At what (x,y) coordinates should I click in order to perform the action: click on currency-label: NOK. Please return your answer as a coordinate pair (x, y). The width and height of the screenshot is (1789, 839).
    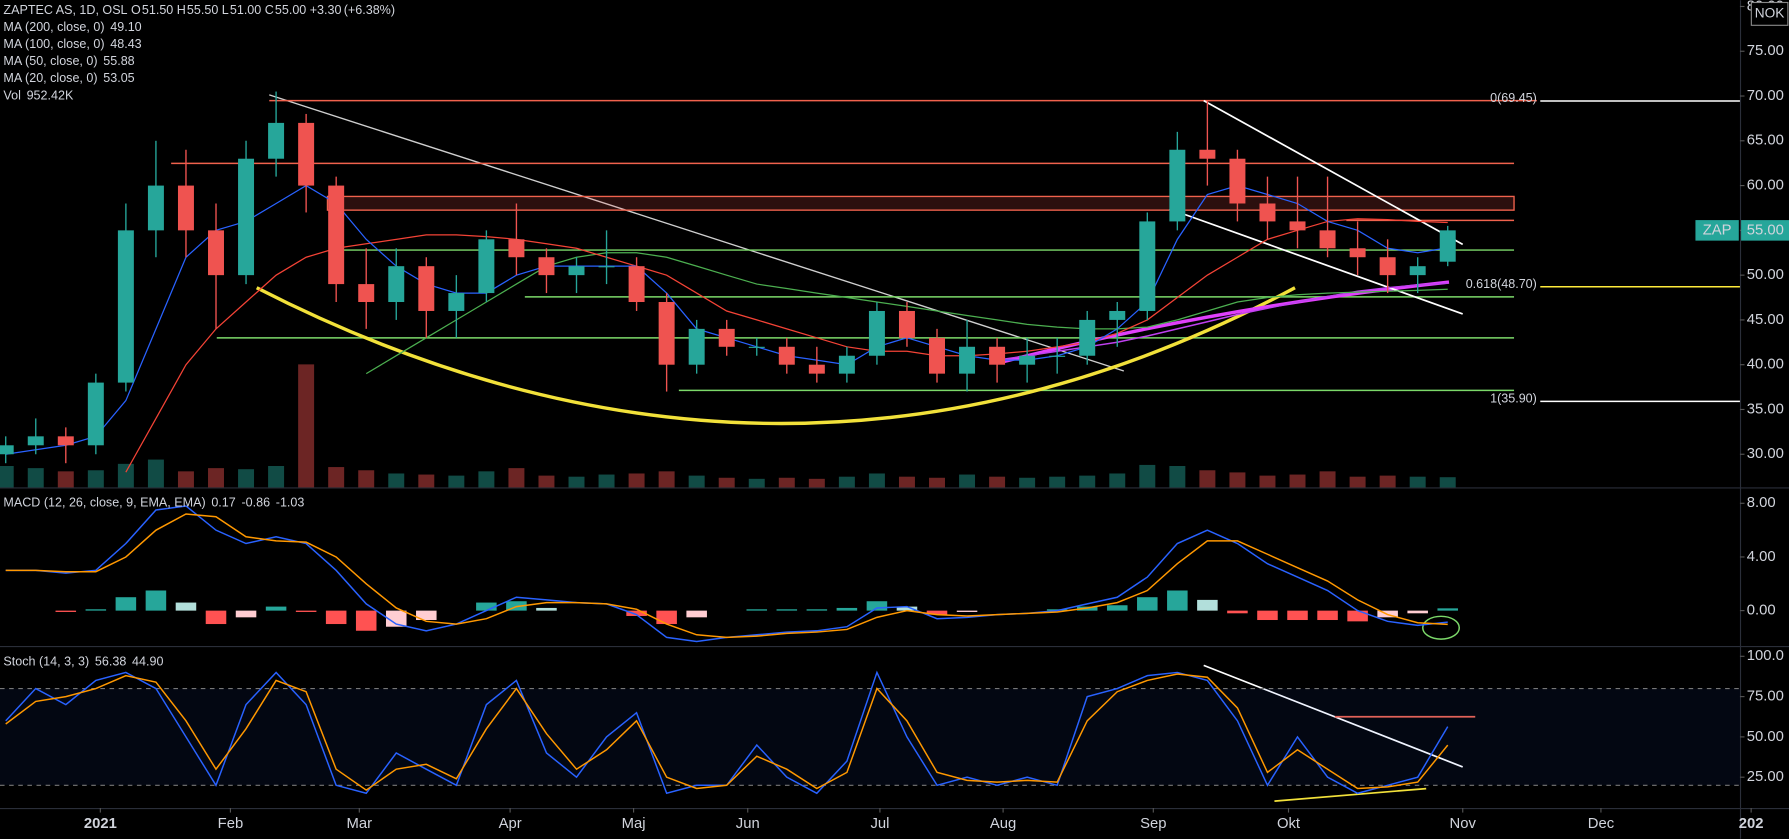
    Looking at the image, I should click on (1770, 13).